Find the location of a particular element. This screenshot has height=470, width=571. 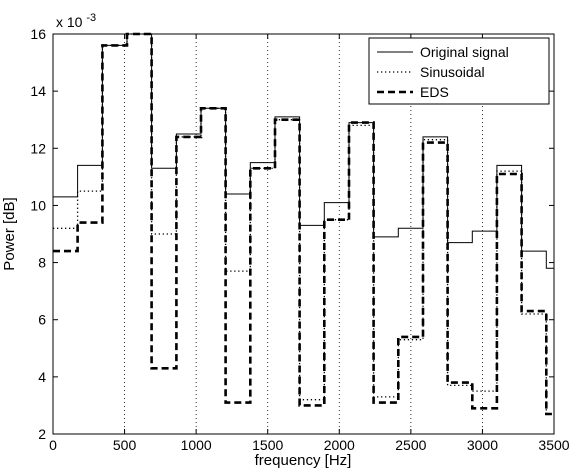

x-tick-label-2000: 2000 is located at coordinates (339, 445).